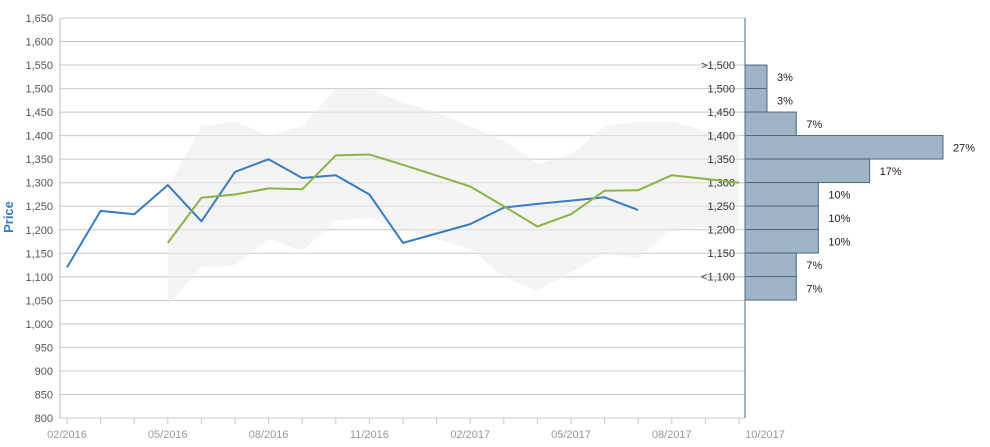 The image size is (990, 447). What do you see at coordinates (721, 231) in the screenshot?
I see `histogram-bin-label: 1,200` at bounding box center [721, 231].